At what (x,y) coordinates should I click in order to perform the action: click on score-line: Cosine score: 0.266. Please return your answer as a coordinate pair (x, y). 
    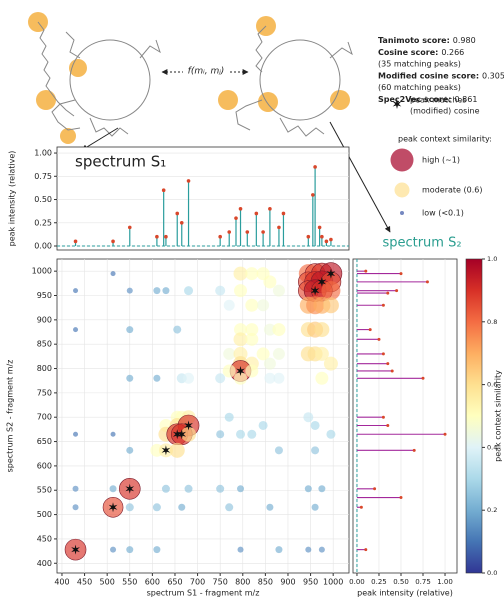
    Looking at the image, I should click on (421, 51).